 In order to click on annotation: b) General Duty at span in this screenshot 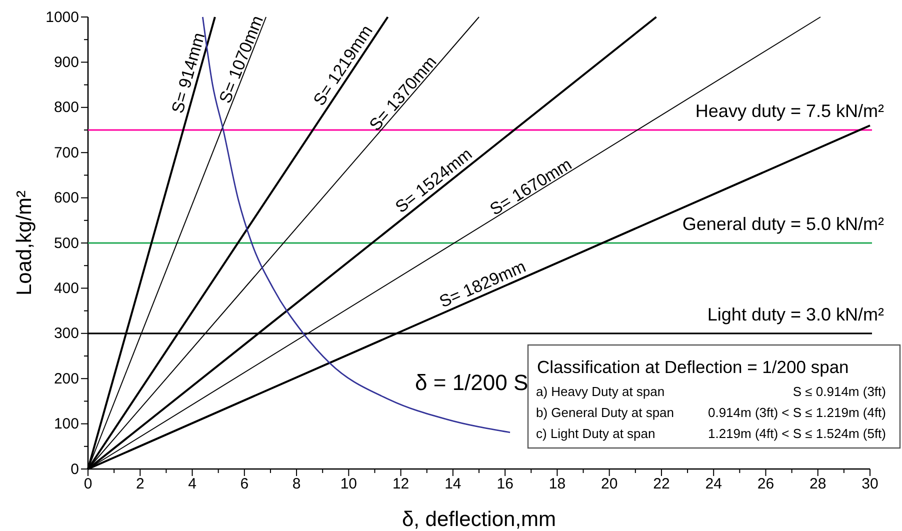, I will do `click(605, 412)`.